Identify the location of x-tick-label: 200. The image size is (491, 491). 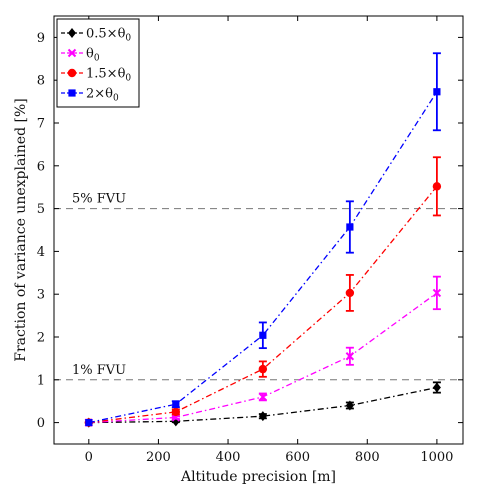
(158, 457).